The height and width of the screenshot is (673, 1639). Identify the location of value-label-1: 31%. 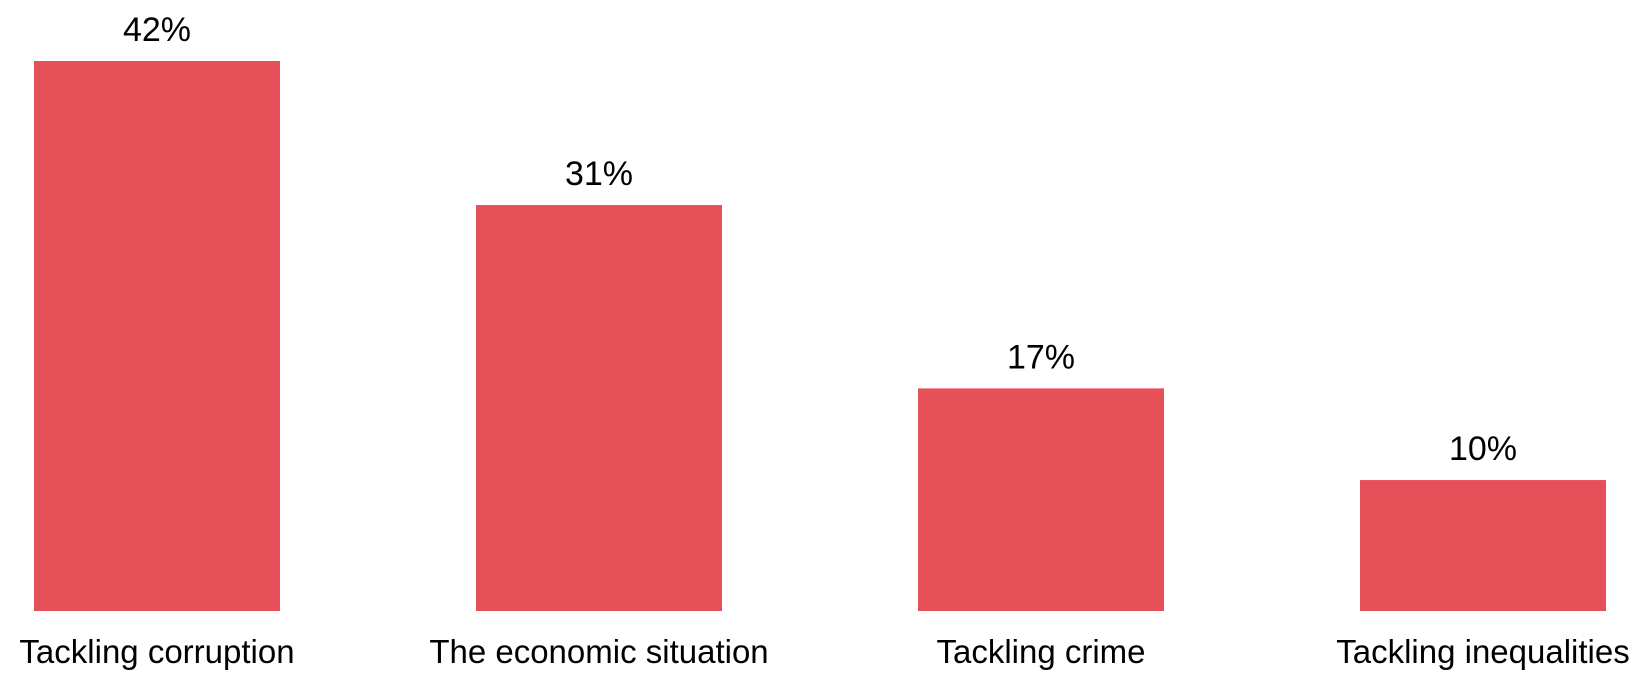
(599, 174).